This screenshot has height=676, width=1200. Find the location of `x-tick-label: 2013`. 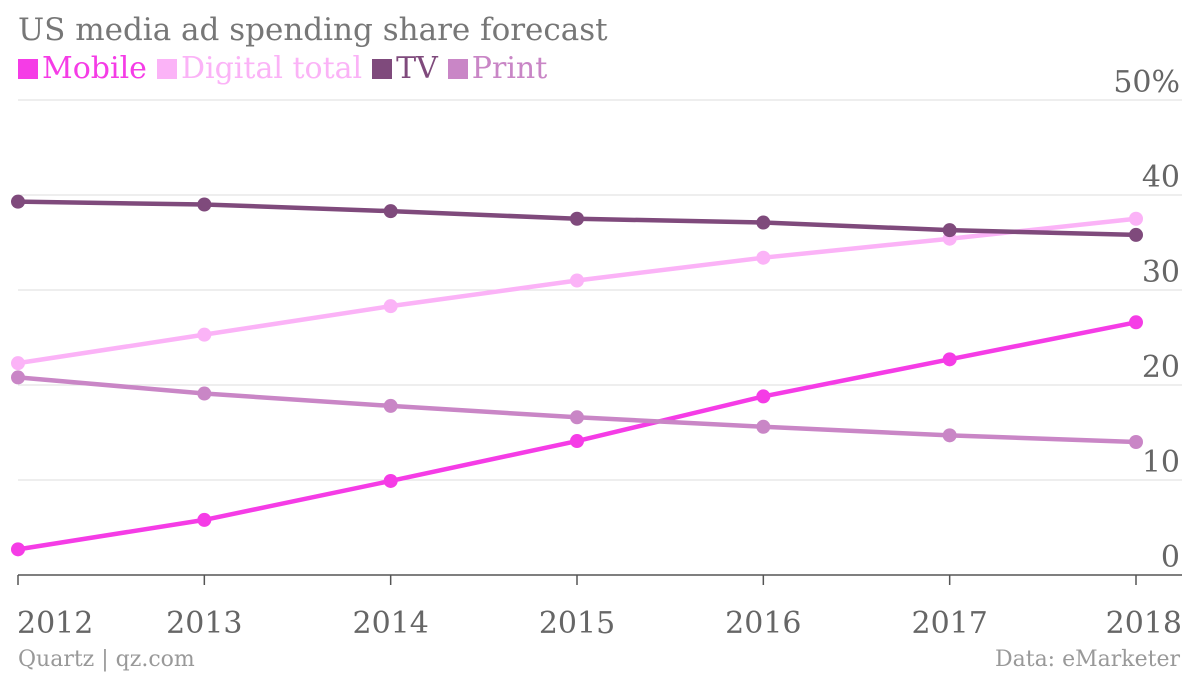

x-tick-label: 2013 is located at coordinates (204, 623).